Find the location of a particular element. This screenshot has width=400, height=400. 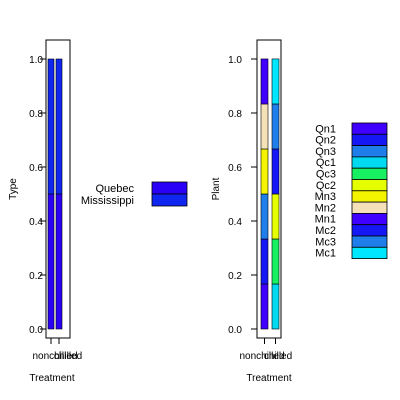

legend-label-qc1: Qc1 is located at coordinates (326, 163).